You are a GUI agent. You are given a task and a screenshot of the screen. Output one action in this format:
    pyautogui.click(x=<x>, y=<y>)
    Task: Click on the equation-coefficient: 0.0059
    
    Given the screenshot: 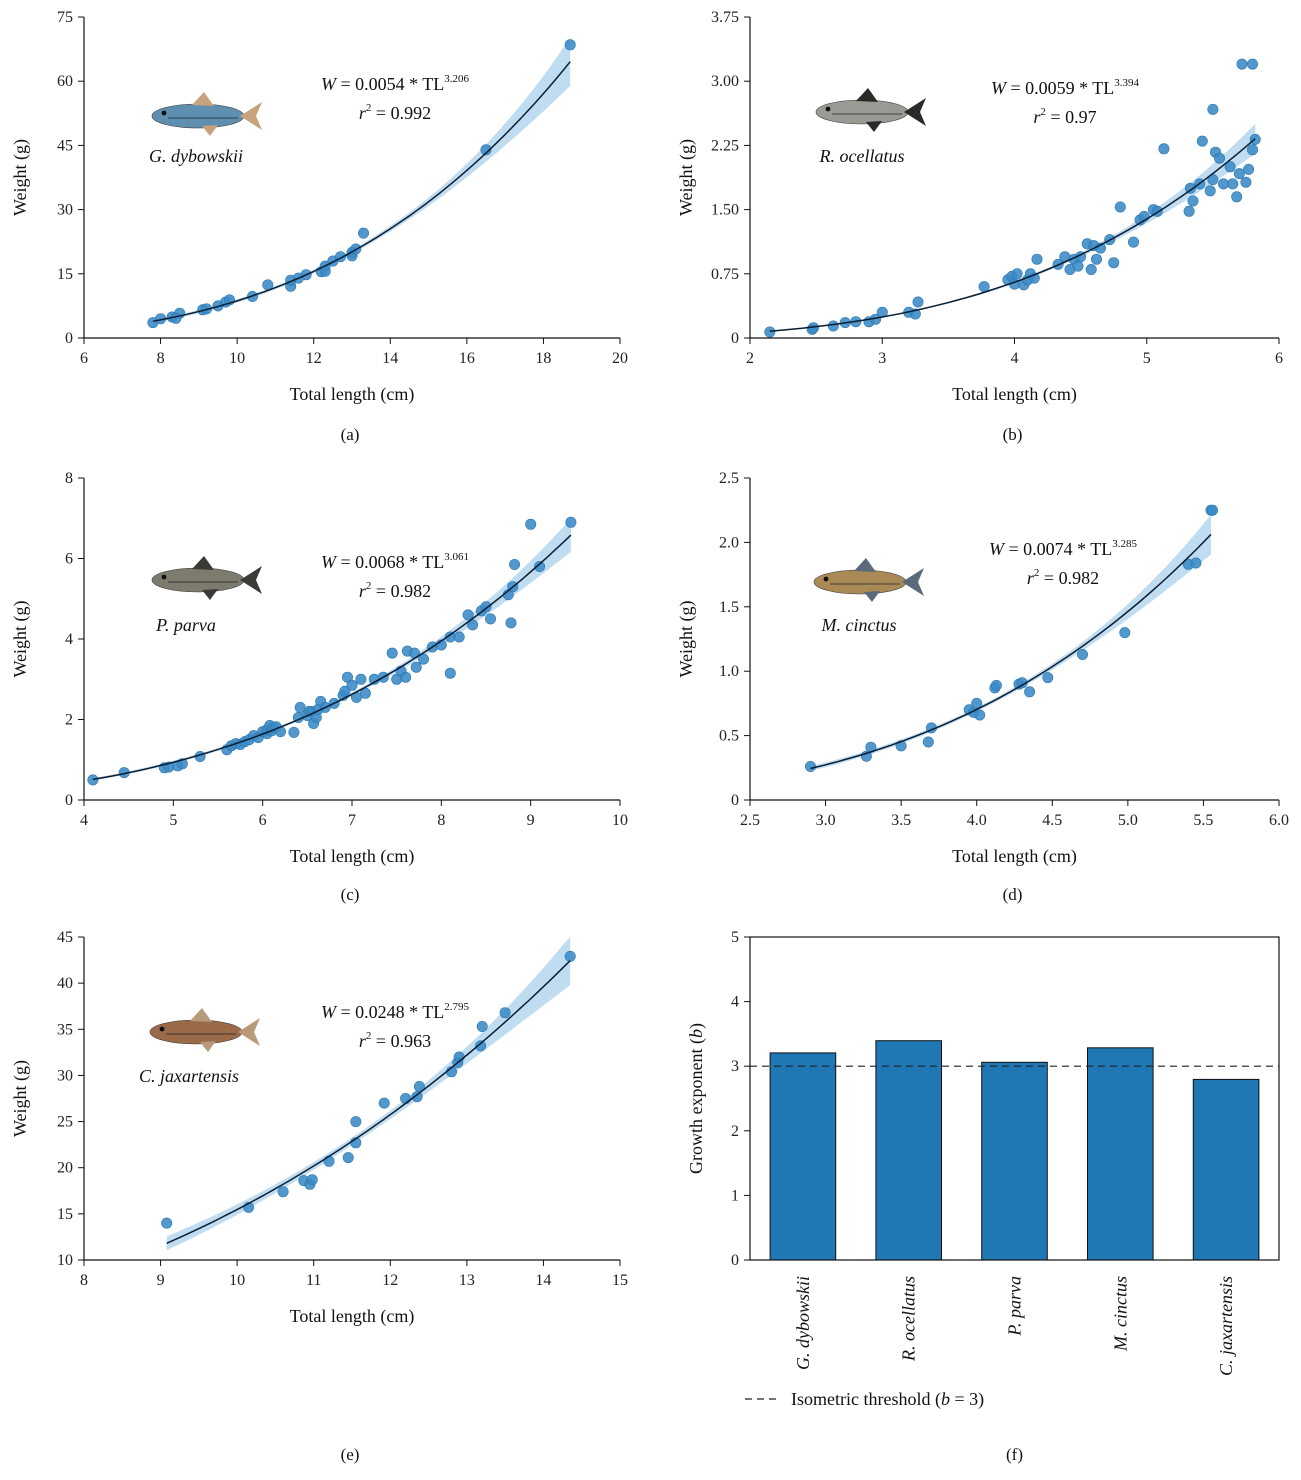 What is the action you would take?
    pyautogui.click(x=1050, y=88)
    